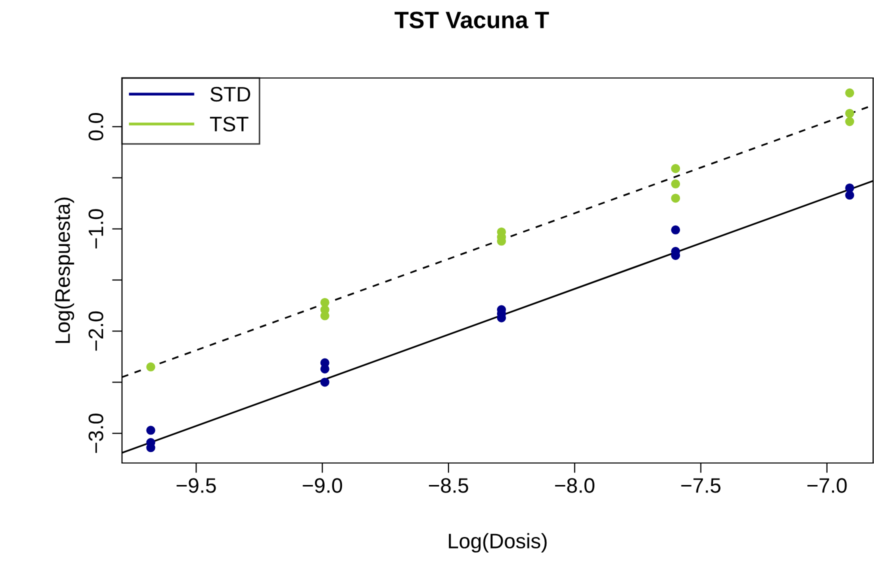 The height and width of the screenshot is (582, 874). What do you see at coordinates (64, 270) in the screenshot?
I see `y-axis-title: Log(Respuesta)` at bounding box center [64, 270].